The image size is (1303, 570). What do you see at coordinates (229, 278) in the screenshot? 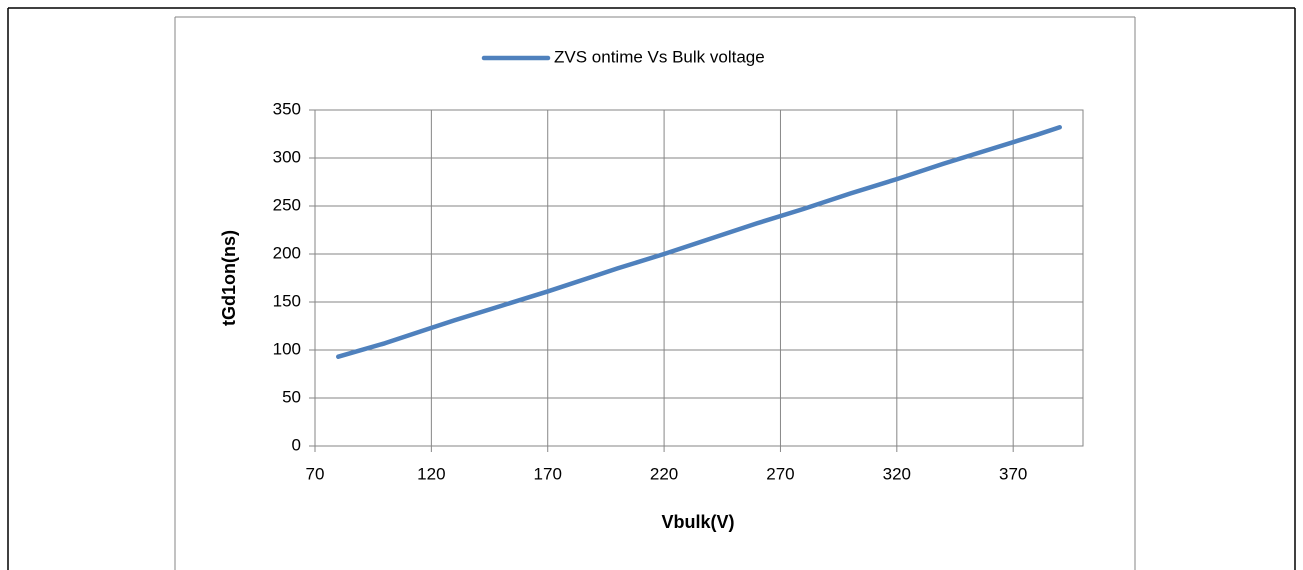
I see `y-axis-title: tGd1on(ns)` at bounding box center [229, 278].